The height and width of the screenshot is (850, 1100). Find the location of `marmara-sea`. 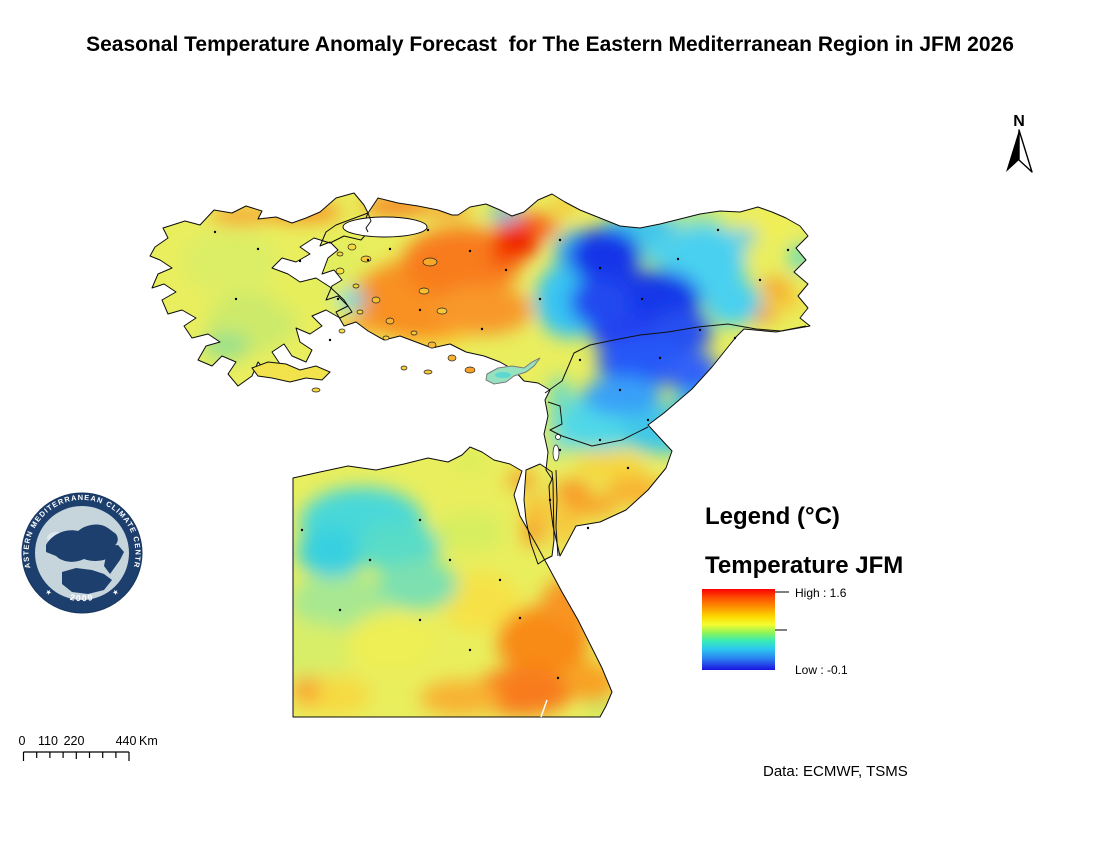

marmara-sea is located at coordinates (385, 227).